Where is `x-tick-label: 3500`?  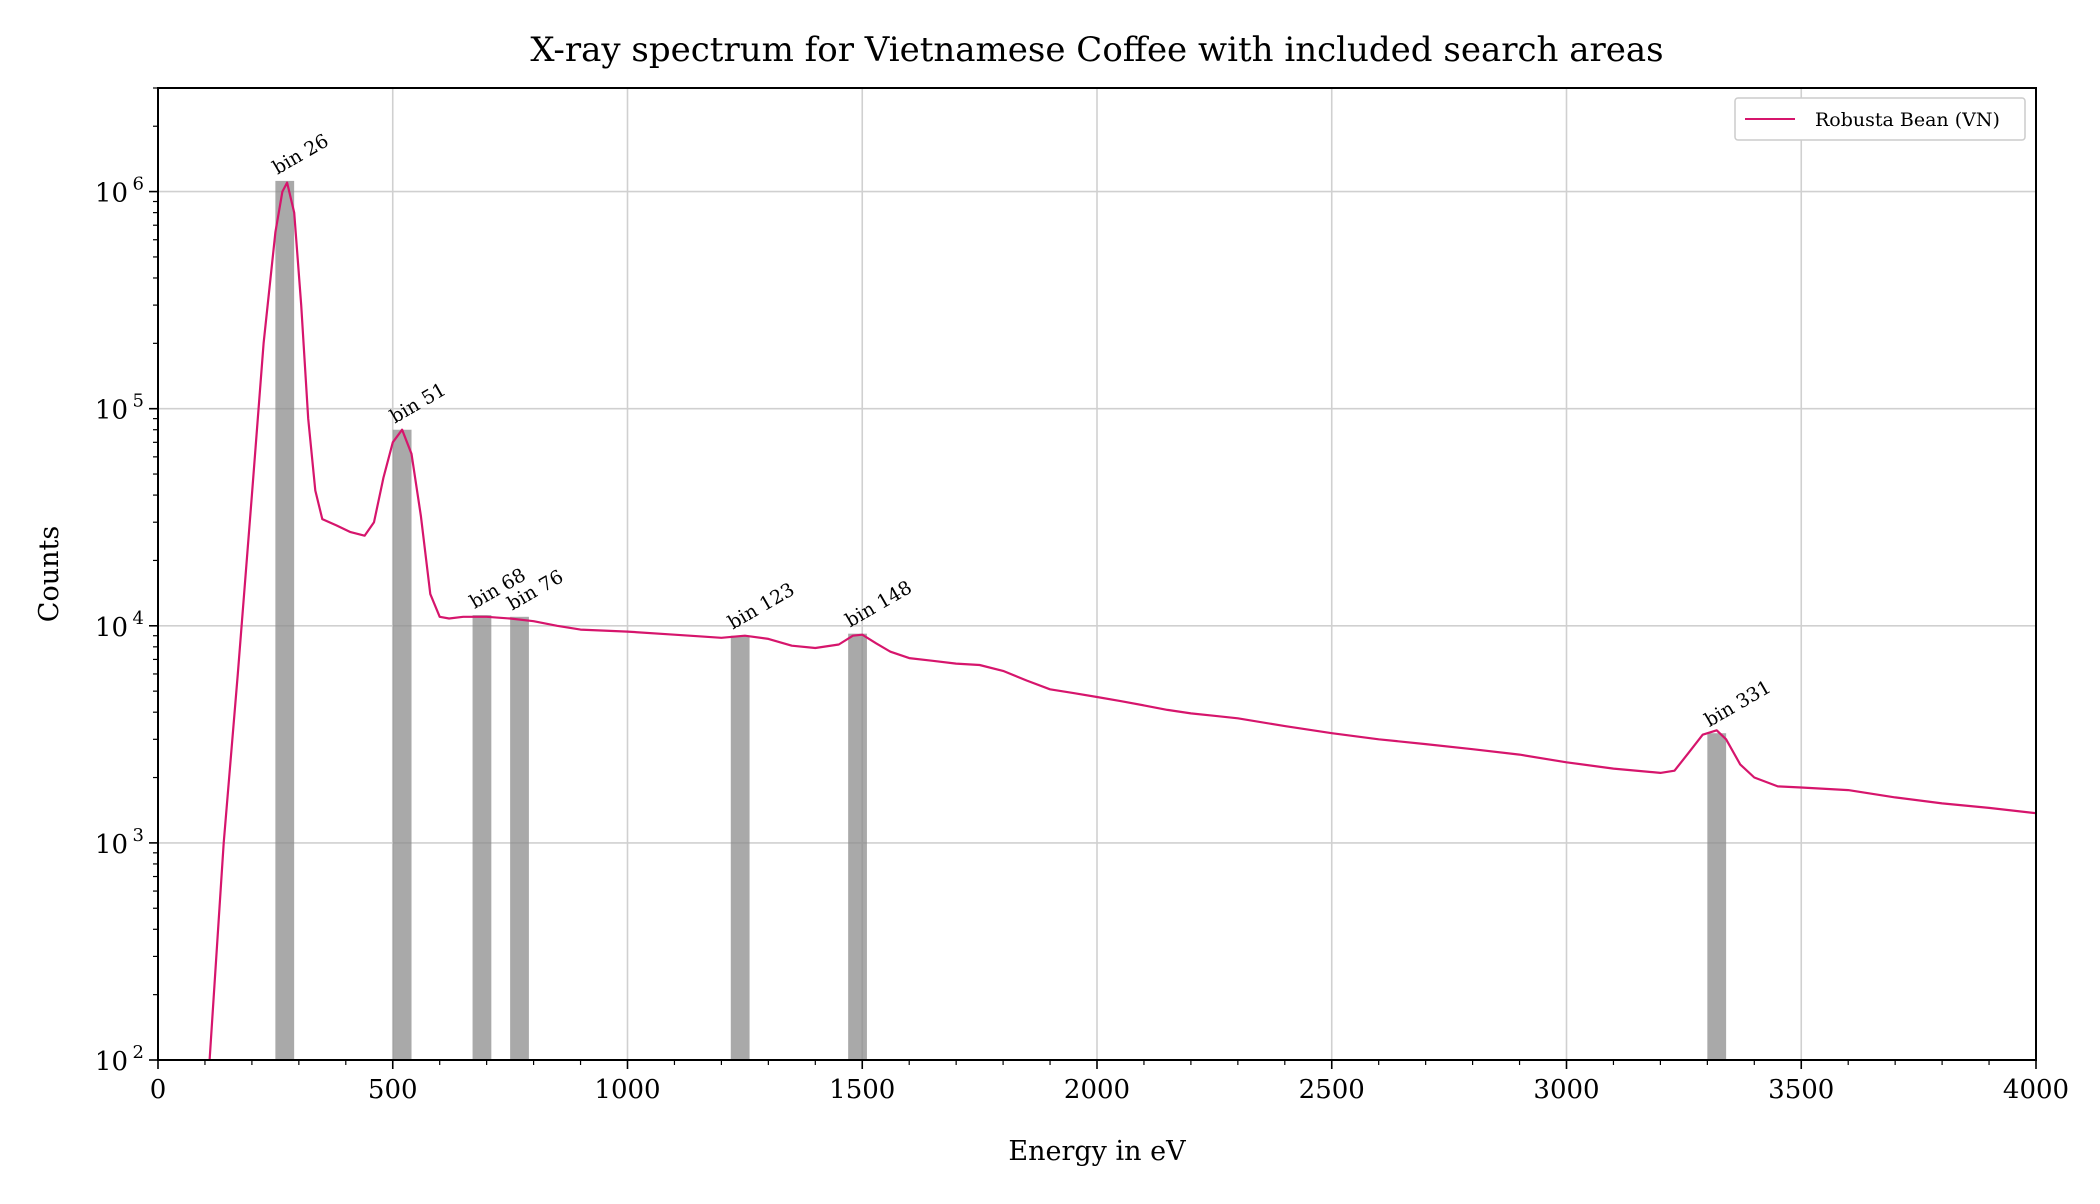
x-tick-label: 3500 is located at coordinates (1801, 1090).